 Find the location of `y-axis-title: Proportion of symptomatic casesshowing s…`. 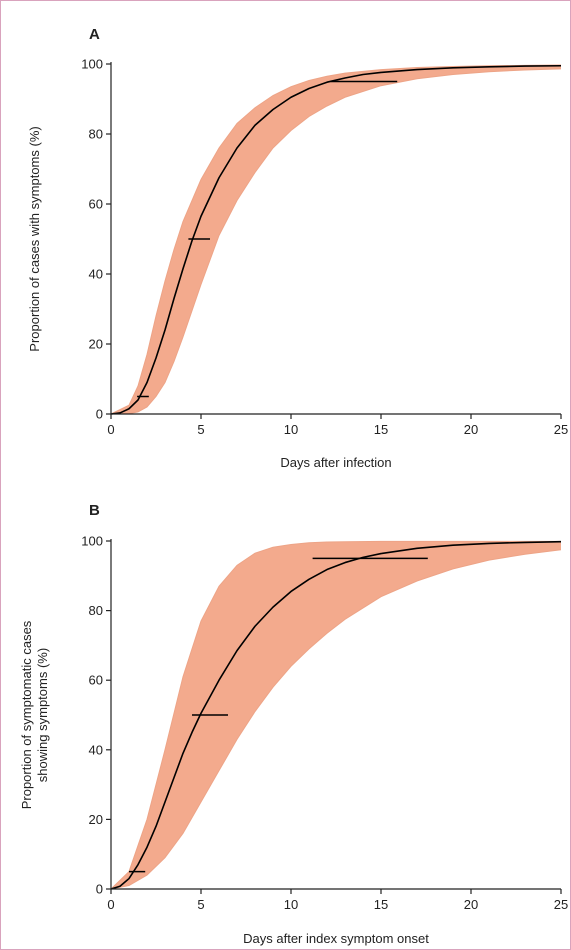

y-axis-title: Proportion of symptomatic casesshowing s… is located at coordinates (34, 714).